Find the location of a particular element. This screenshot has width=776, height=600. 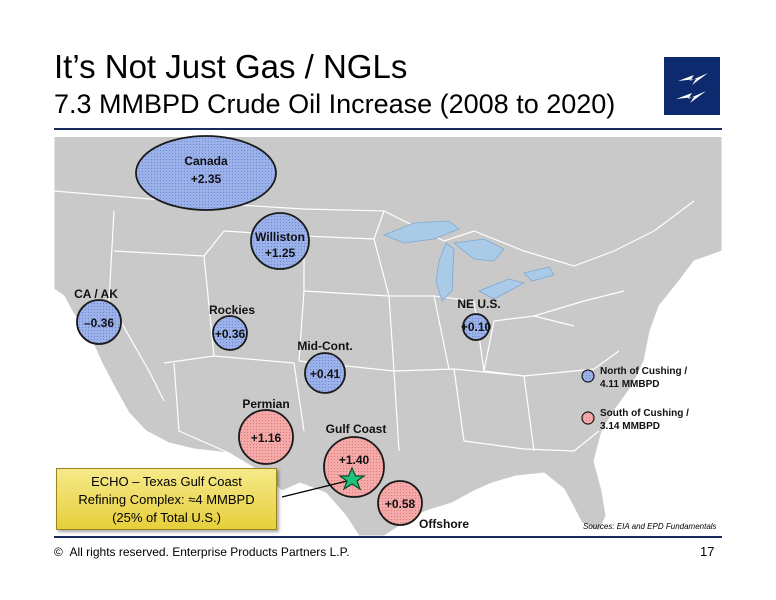

value-ne-us: +0.10 is located at coordinates (476, 327).